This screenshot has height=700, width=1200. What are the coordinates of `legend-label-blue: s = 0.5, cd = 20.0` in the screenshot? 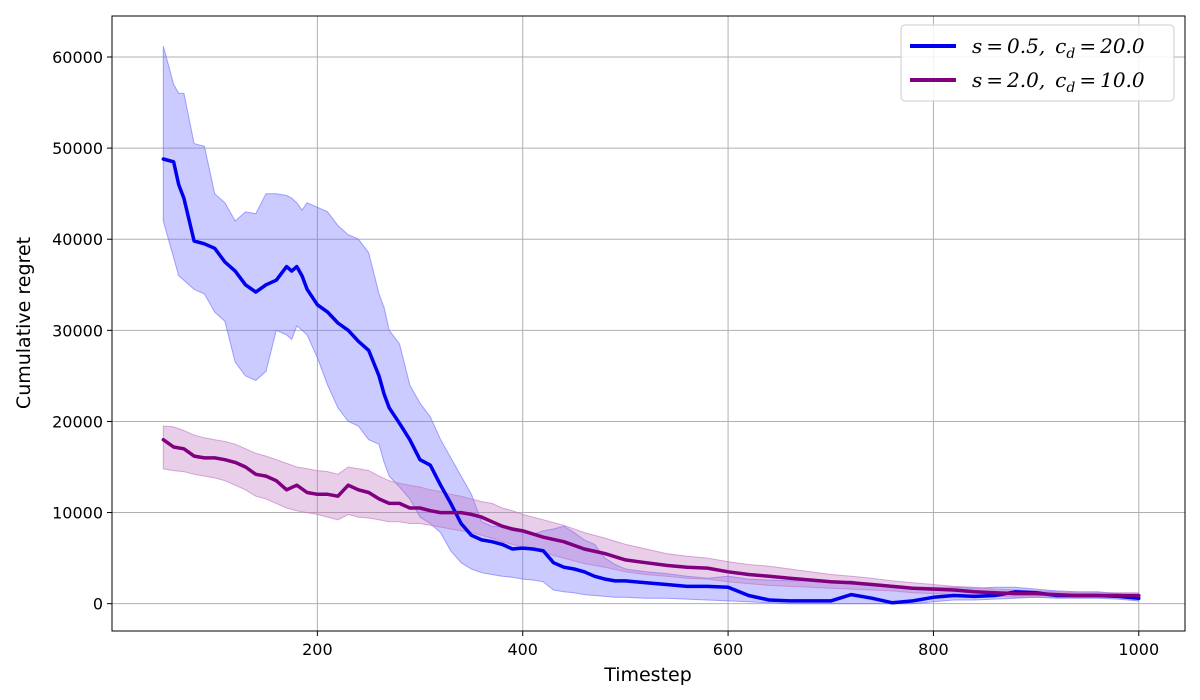 It's located at (1058, 48).